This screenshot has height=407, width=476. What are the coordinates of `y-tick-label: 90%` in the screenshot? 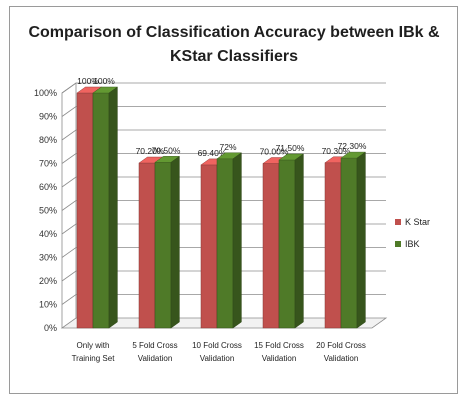 It's located at (48, 117).